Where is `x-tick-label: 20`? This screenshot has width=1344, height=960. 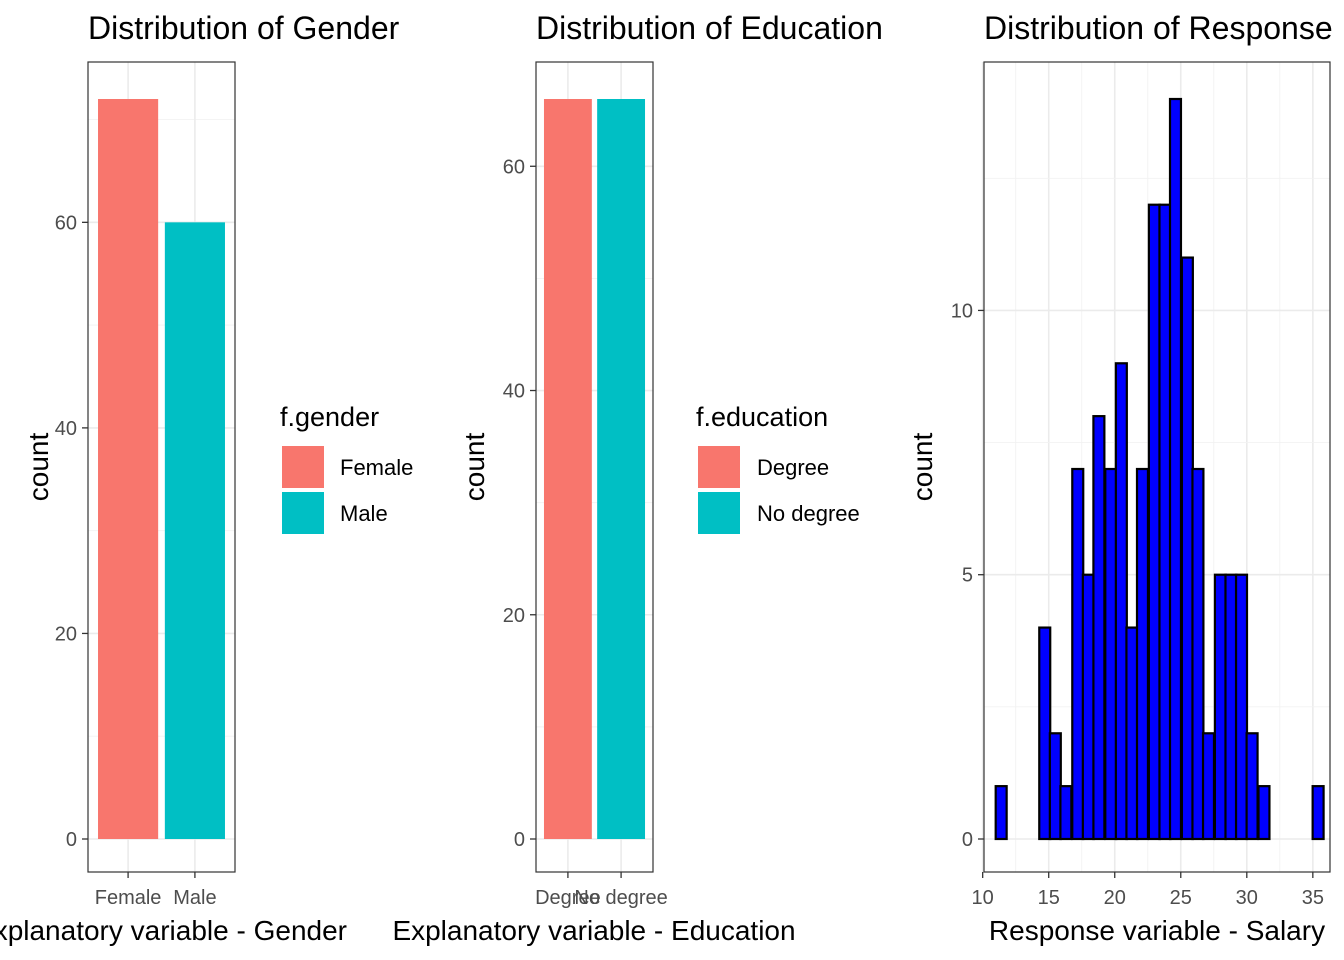
x-tick-label: 20 is located at coordinates (1115, 898).